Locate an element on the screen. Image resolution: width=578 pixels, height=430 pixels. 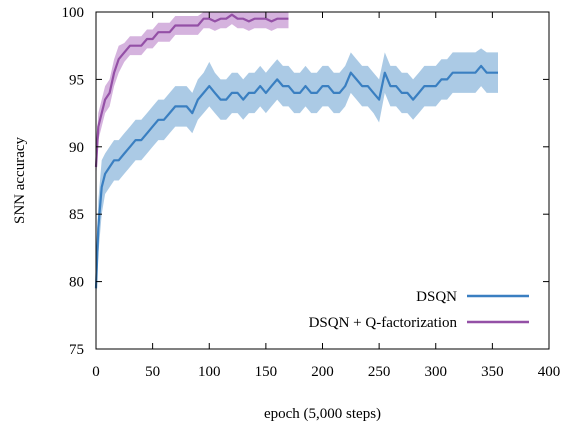
y-axis-title: SNN accuracy is located at coordinates (20, 180).